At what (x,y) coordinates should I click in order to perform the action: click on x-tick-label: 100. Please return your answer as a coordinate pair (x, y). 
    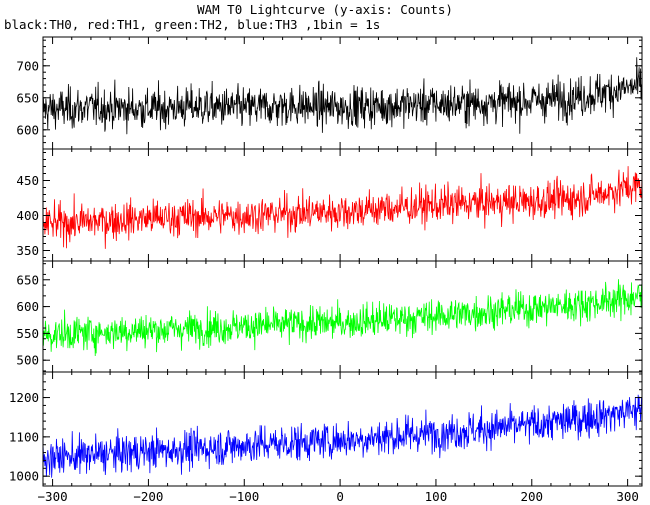
    Looking at the image, I should click on (436, 496).